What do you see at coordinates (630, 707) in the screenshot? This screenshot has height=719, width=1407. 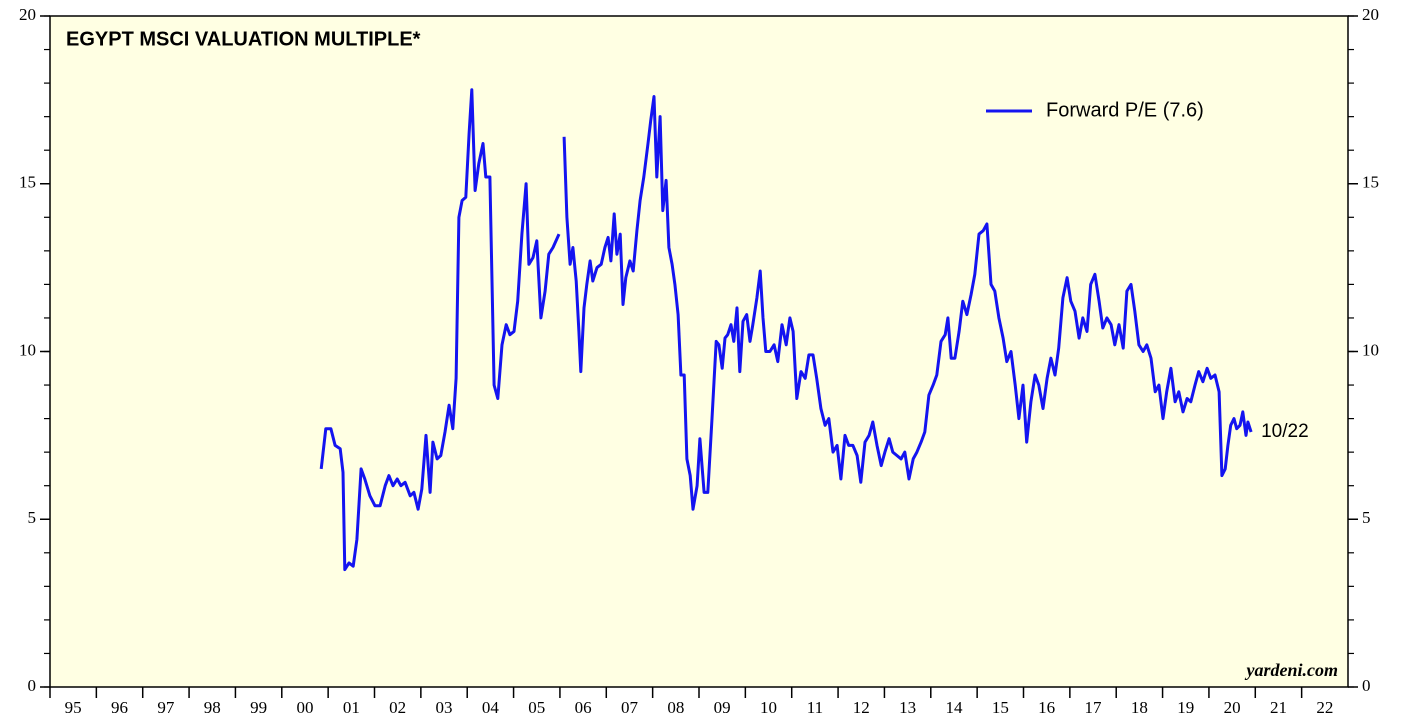 I see `x-tick-label: 07` at bounding box center [630, 707].